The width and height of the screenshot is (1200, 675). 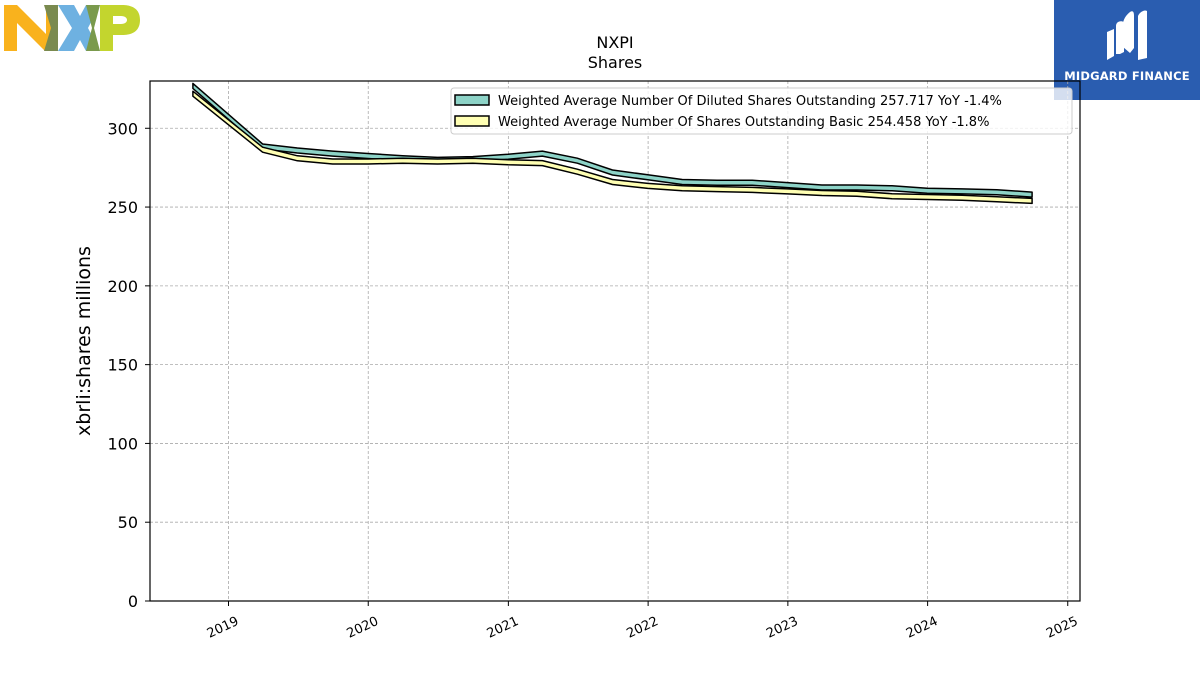 I want to click on midgard-finance-name: MIDGARD FINANCE, so click(x=1127, y=76).